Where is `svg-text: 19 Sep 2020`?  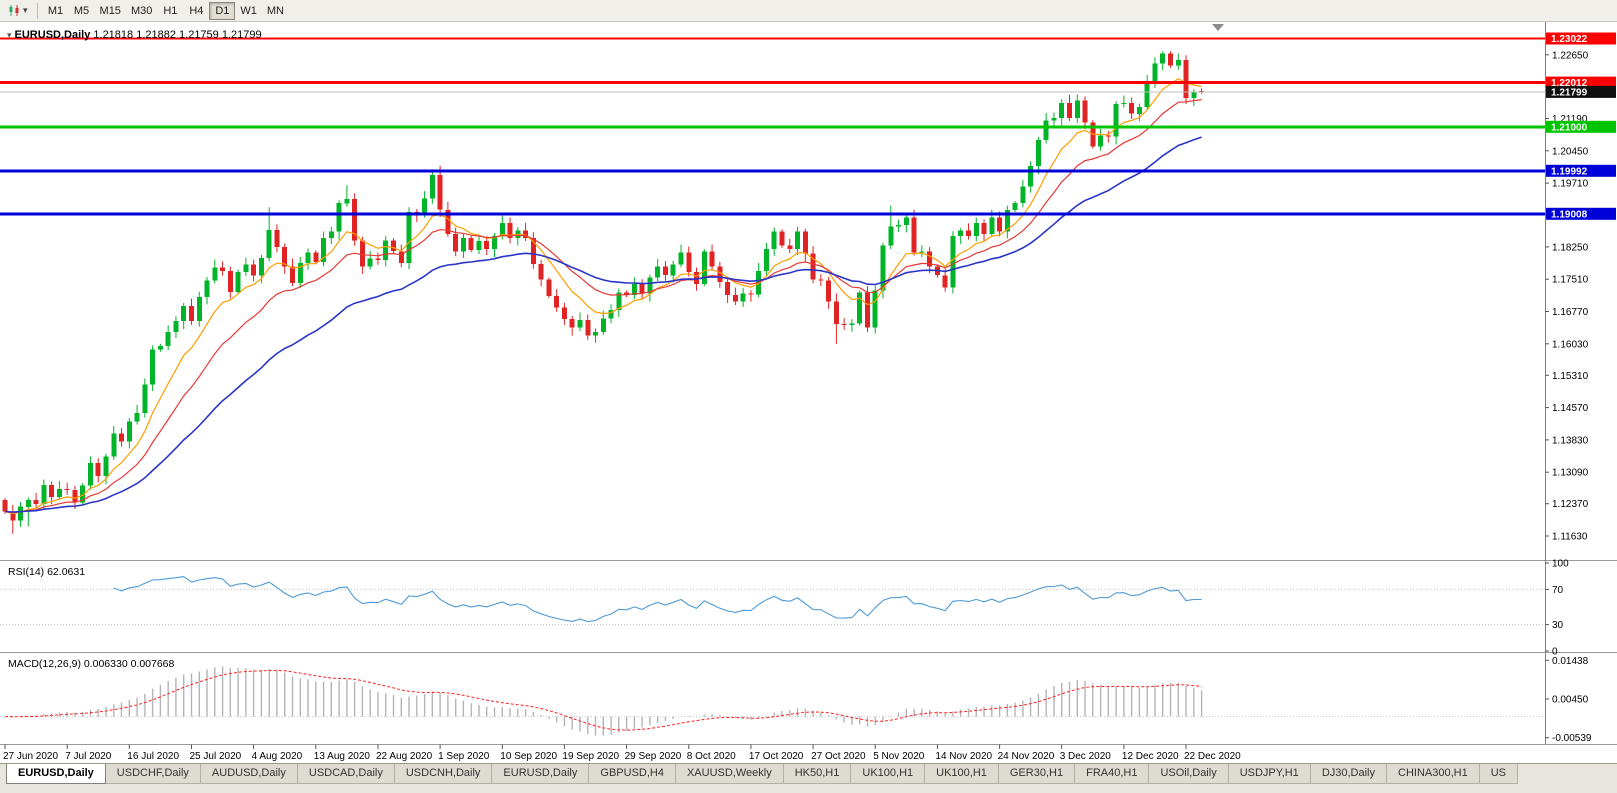 svg-text: 19 Sep 2020 is located at coordinates (590, 756).